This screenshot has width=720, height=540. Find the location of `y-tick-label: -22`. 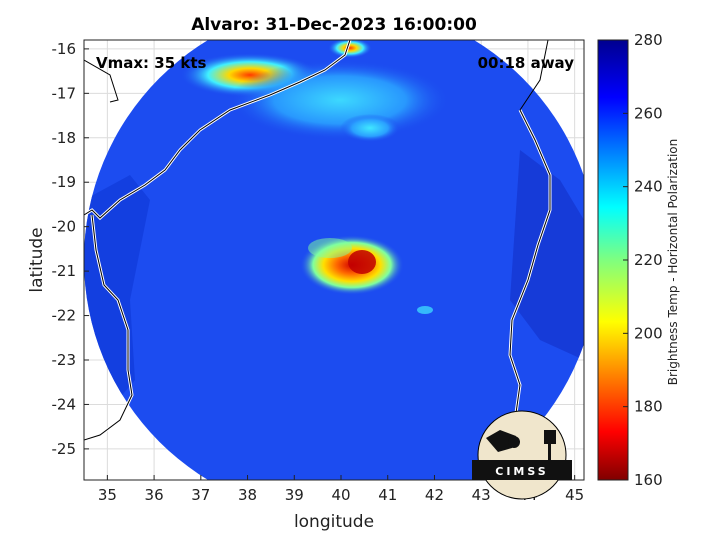

y-tick-label: -22 is located at coordinates (64, 316).